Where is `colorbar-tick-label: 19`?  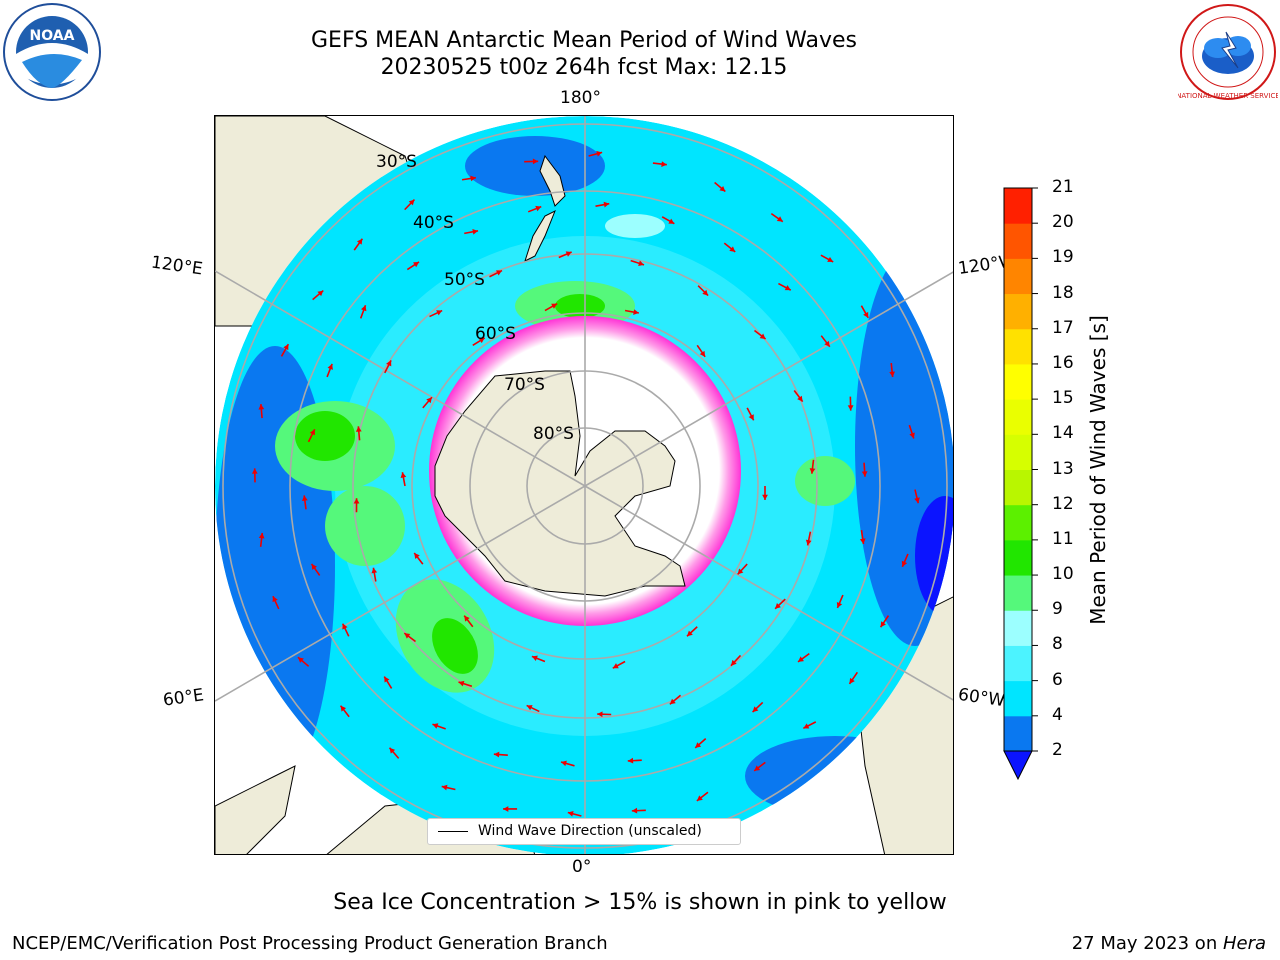 colorbar-tick-label: 19 is located at coordinates (1063, 257).